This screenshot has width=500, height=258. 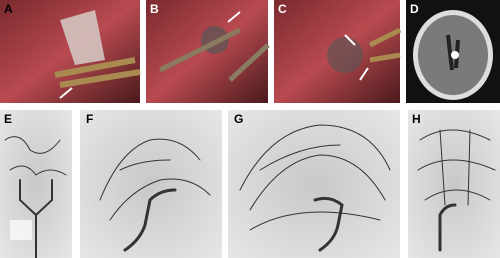 I want to click on panel-label: A, so click(x=8, y=9).